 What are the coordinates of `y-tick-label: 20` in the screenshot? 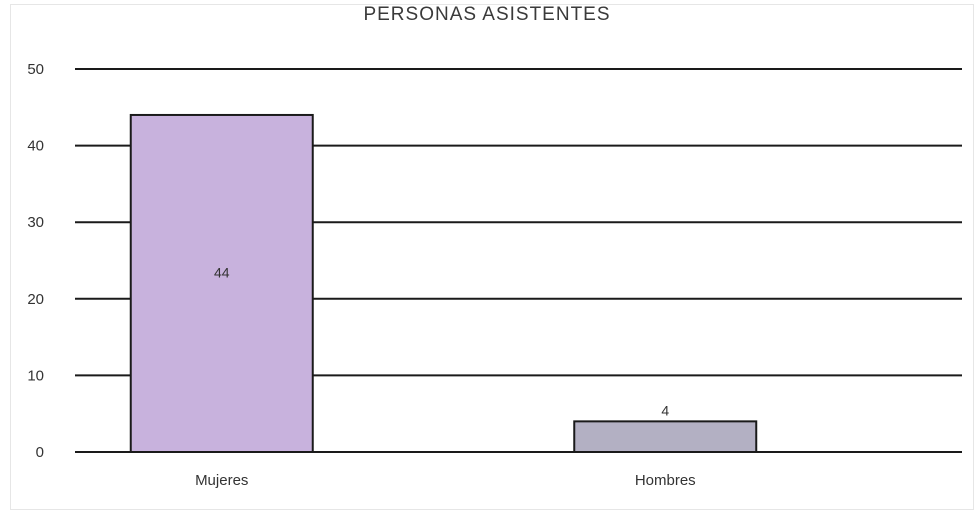 It's located at (35, 299).